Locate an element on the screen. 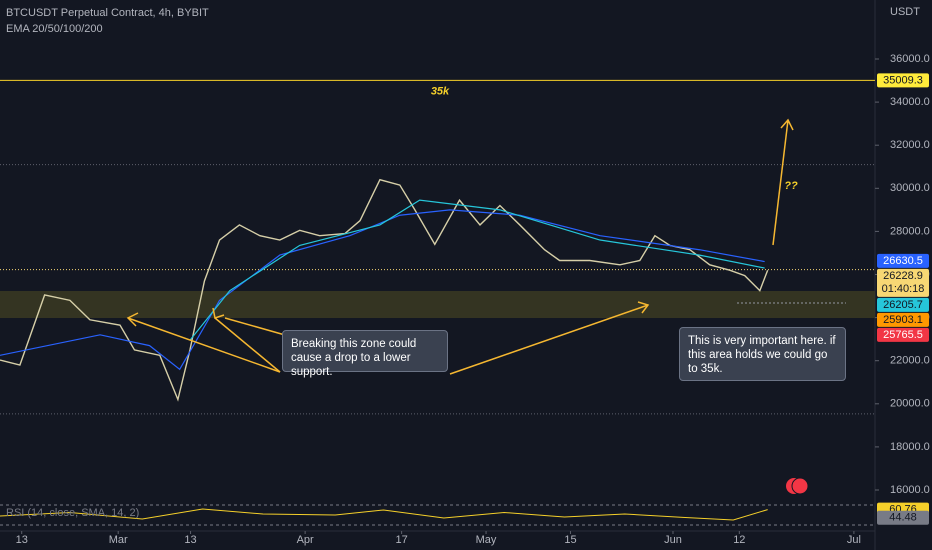 This screenshot has width=932, height=550. rsi-tag is located at coordinates (903, 517).